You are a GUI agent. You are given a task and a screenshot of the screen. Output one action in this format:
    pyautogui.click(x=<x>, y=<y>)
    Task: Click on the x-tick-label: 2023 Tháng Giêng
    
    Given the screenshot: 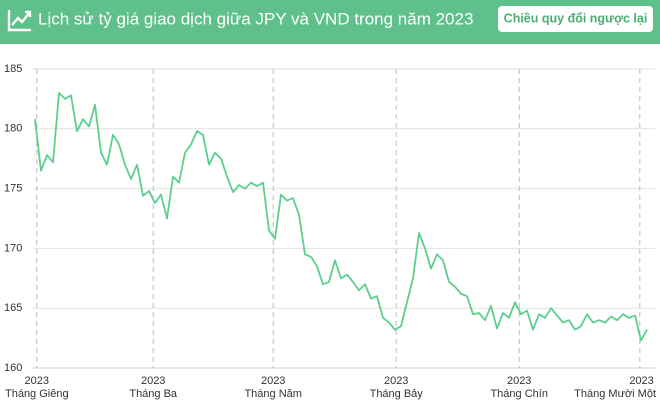 What is the action you would take?
    pyautogui.click(x=37, y=387)
    